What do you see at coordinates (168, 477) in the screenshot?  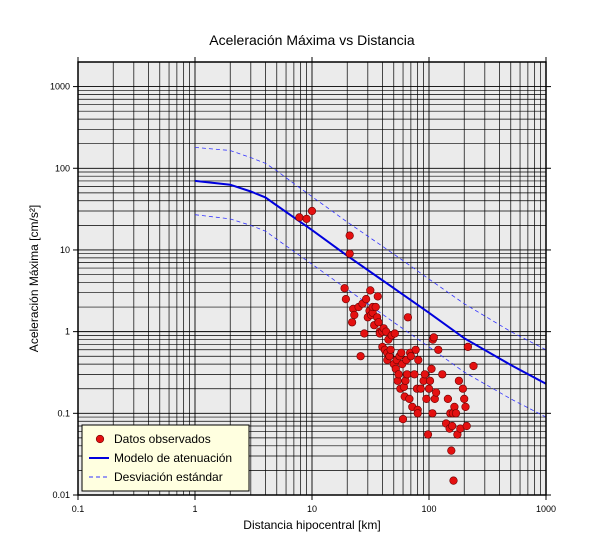 I see `legend-label: Desviación estándar` at bounding box center [168, 477].